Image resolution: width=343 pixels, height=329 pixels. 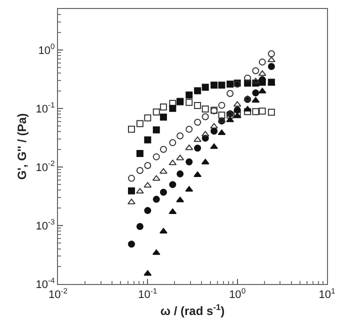 What do you see at coordinates (148, 294) in the screenshot?
I see `x-tick-label: 10$^{-1}$` at bounding box center [148, 294].